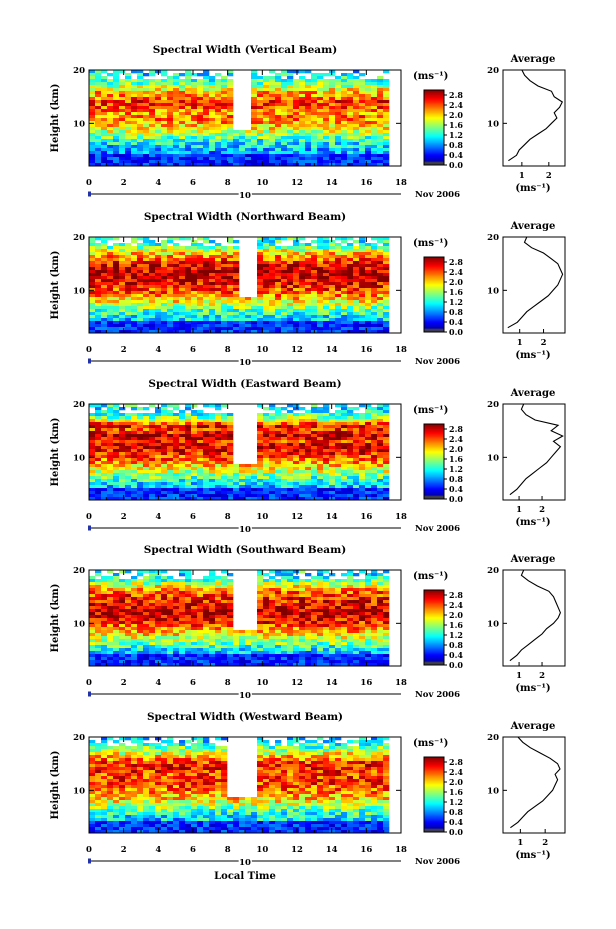  I want to click on panel-title: Spectral Width (Vertical Beam), so click(245, 50).